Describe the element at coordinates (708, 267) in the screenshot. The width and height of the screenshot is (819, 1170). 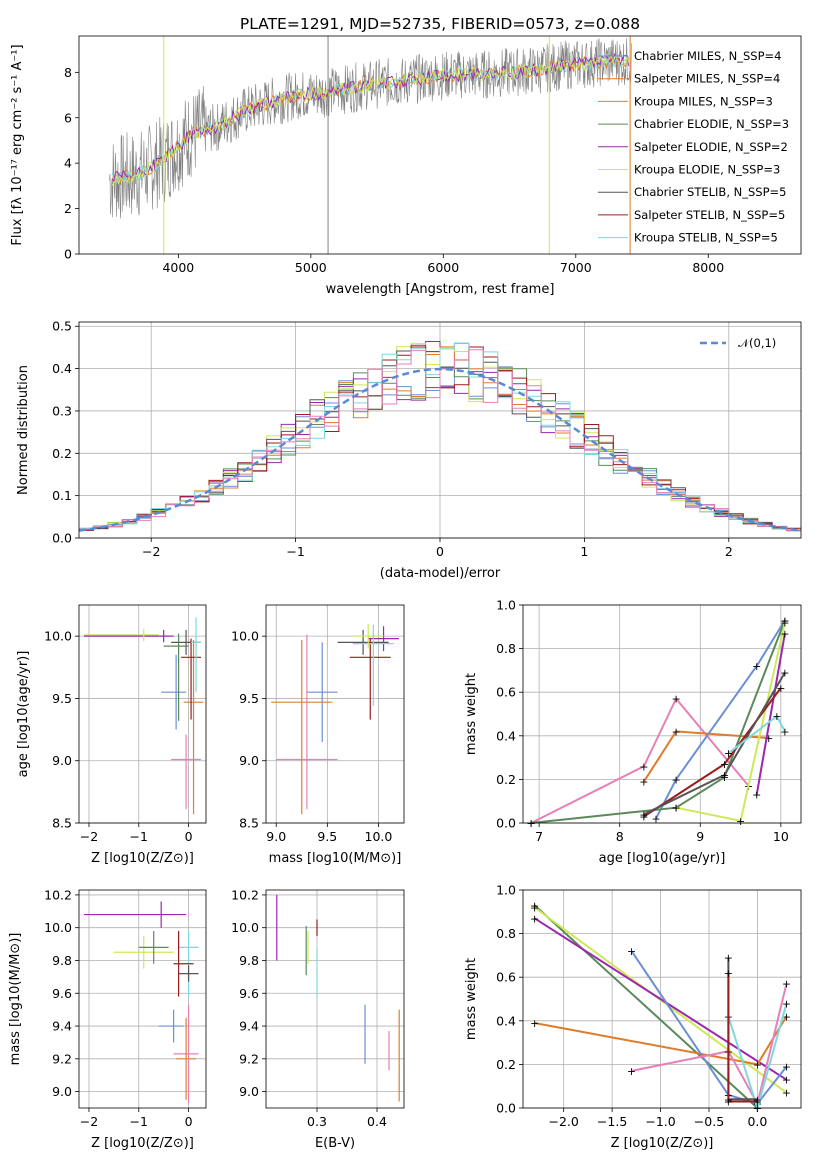
I see `x-tick-label: 8000` at that location.